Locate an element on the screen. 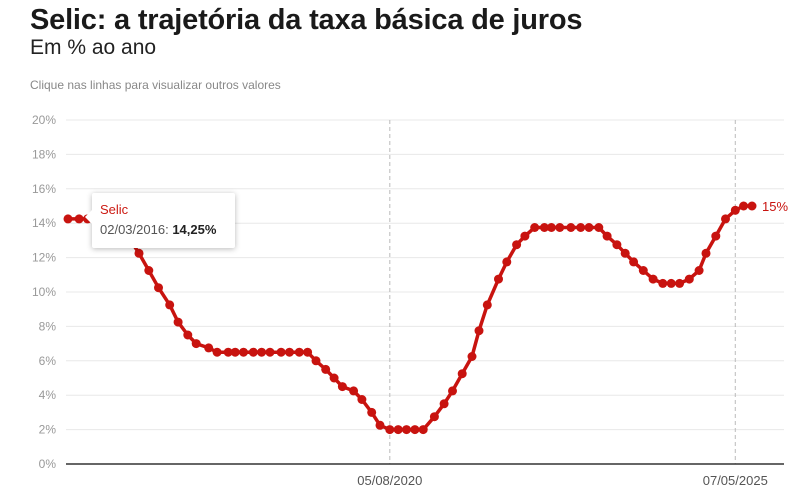 The height and width of the screenshot is (500, 802). tooltip-date: 02/03/2016 is located at coordinates (133, 229).